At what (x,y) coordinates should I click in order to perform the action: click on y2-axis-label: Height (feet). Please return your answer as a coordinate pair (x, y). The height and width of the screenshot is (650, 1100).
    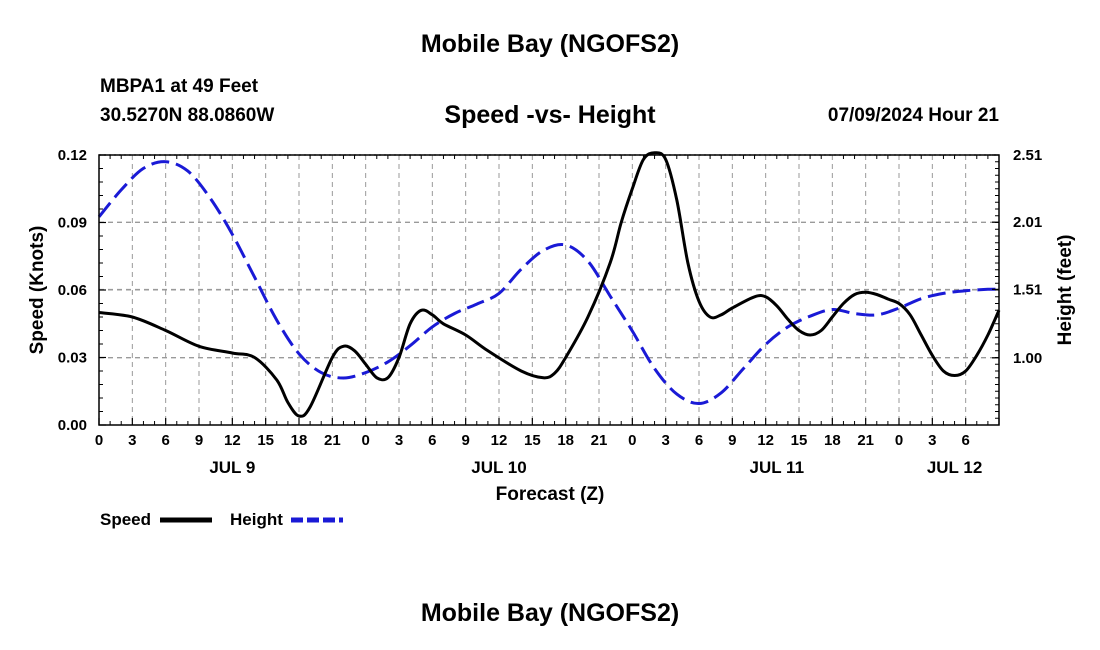
    Looking at the image, I should click on (1065, 290).